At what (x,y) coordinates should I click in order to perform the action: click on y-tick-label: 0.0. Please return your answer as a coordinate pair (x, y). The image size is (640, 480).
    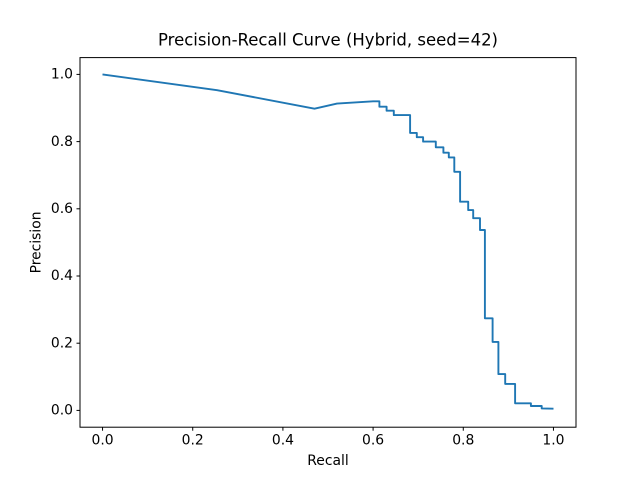
    Looking at the image, I should click on (62, 411).